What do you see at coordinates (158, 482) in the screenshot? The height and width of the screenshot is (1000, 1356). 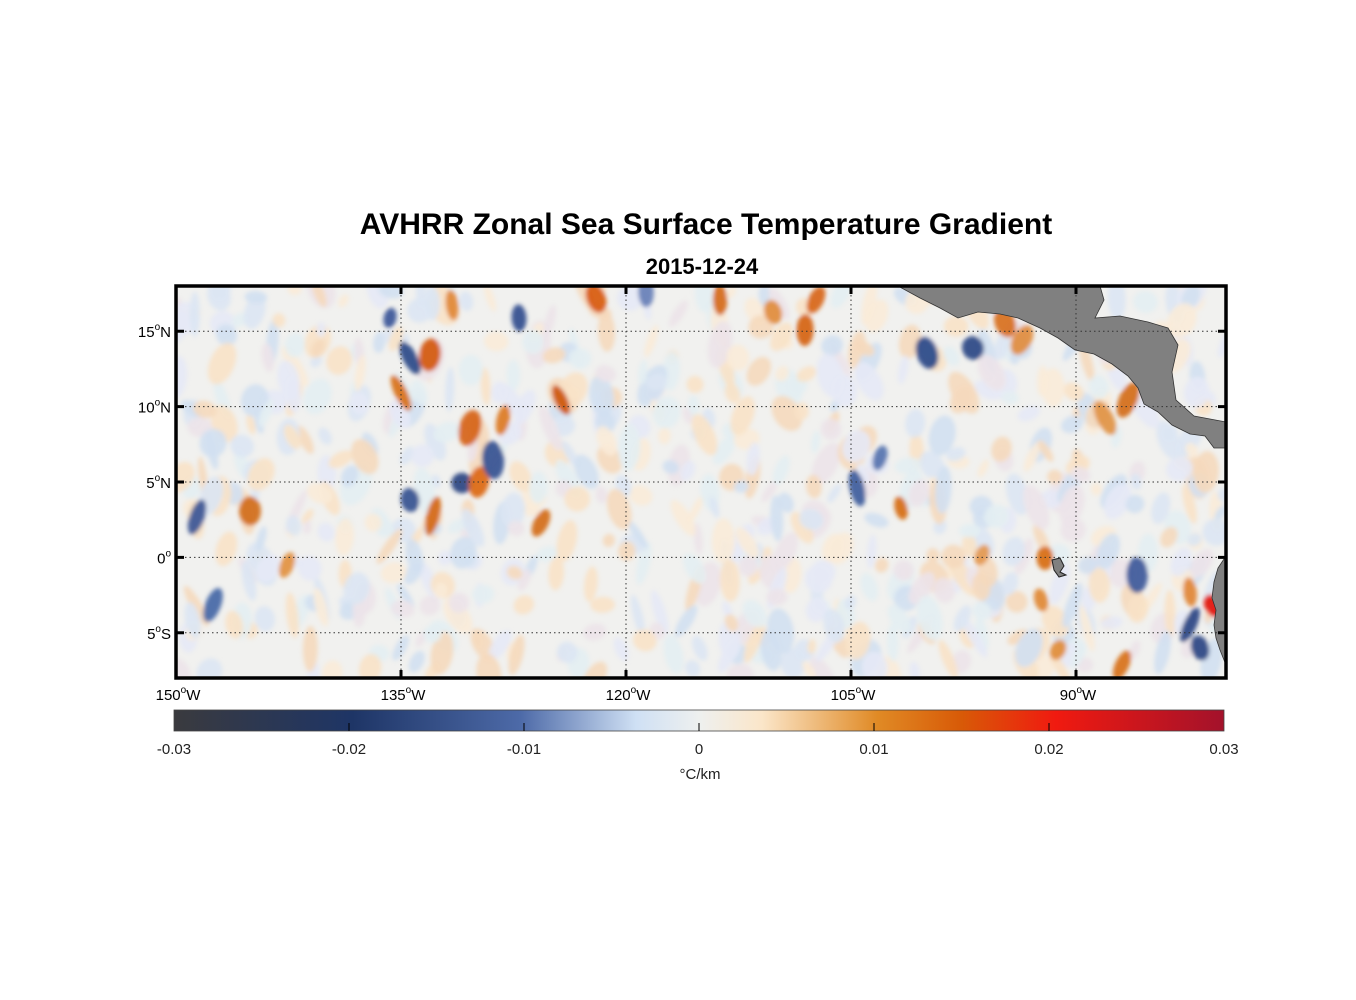 I see `lat-label: 5oN` at bounding box center [158, 482].